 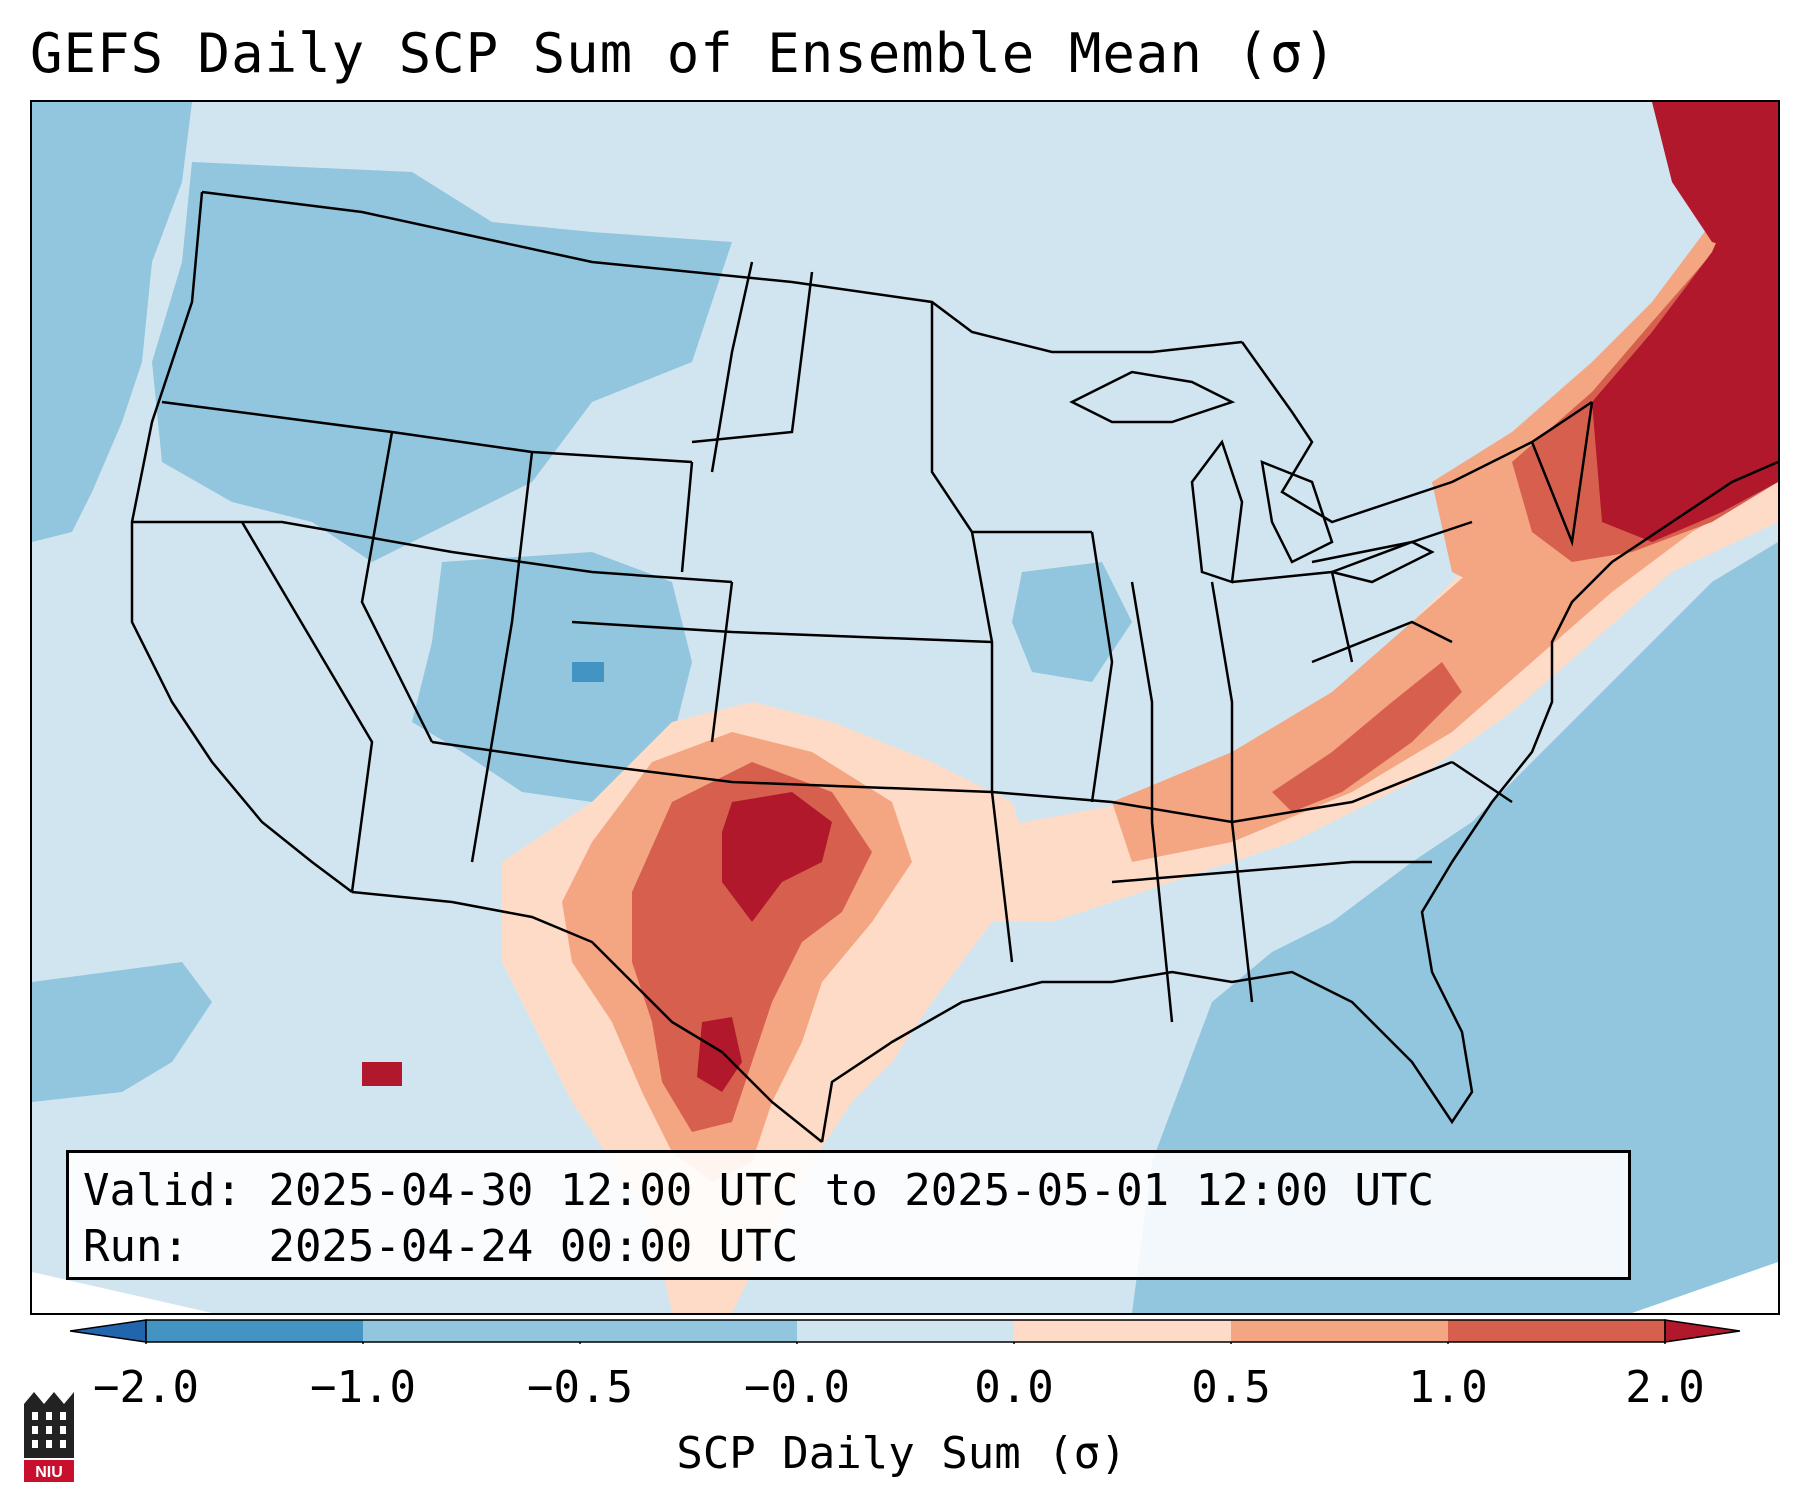 I want to click on colorbar-tick-0: −2.0, so click(x=146, y=1387).